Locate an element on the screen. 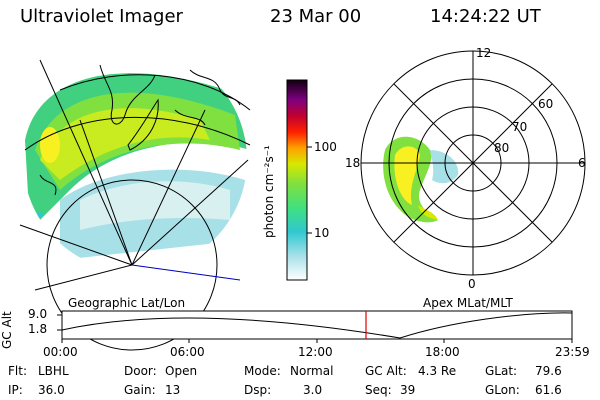 This screenshot has height=400, width=600. mlt-label-0: 0 is located at coordinates (472, 284).